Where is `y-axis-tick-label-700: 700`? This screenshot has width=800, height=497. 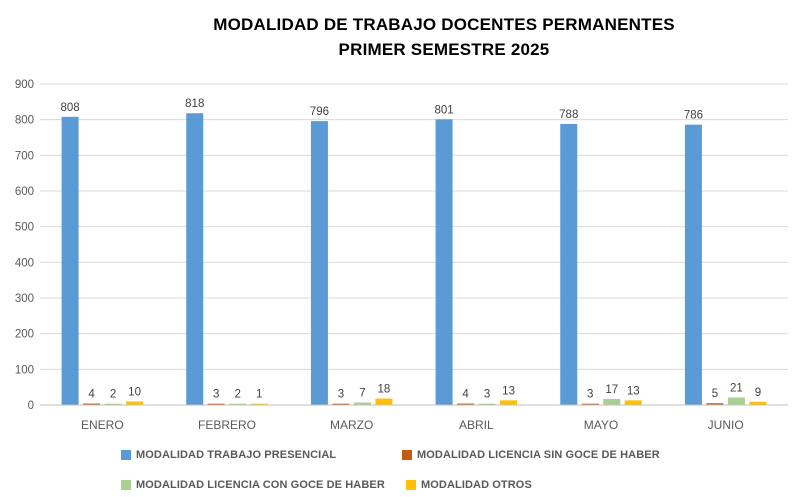
y-axis-tick-label-700: 700 is located at coordinates (24, 156).